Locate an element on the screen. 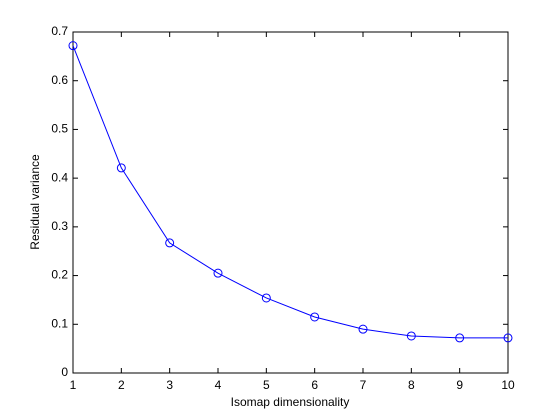  x-tick-label: 9 is located at coordinates (459, 385).